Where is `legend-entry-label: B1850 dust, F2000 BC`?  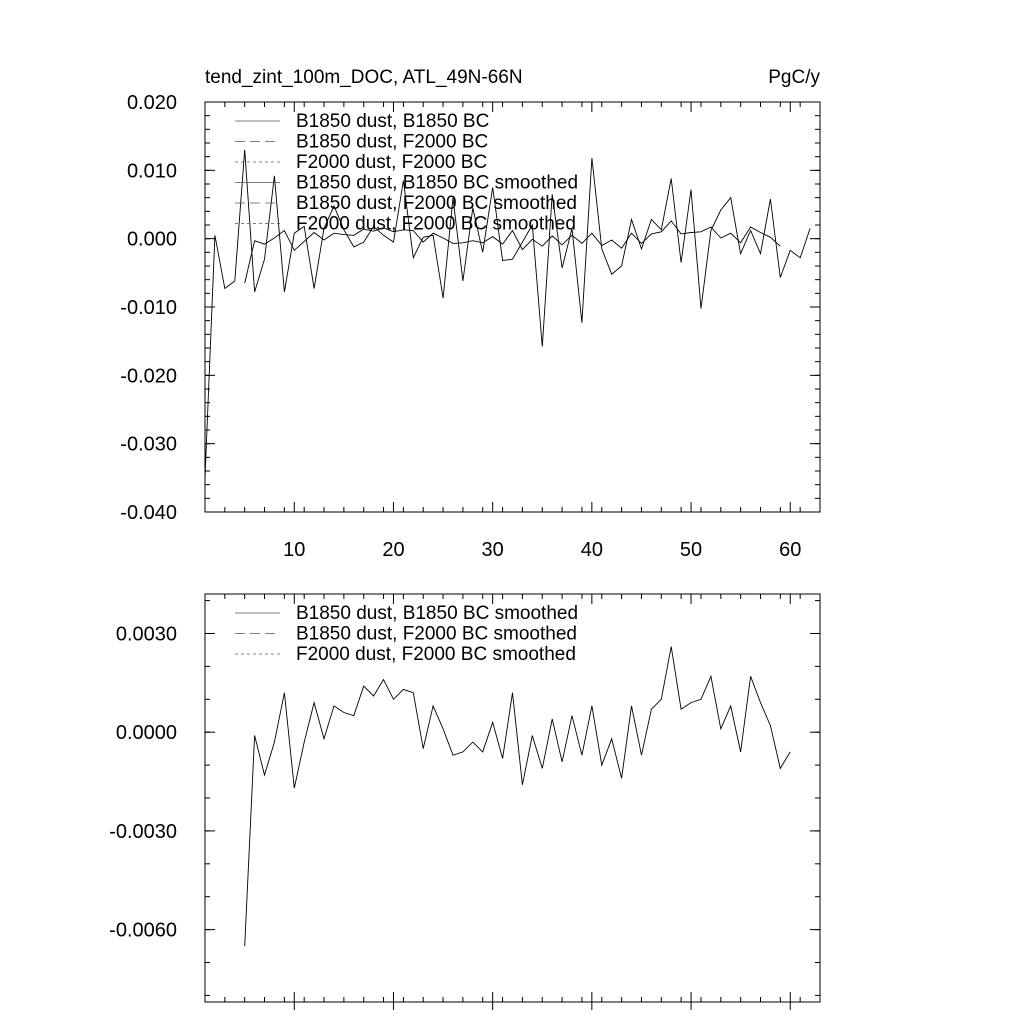 legend-entry-label: B1850 dust, F2000 BC is located at coordinates (392, 142).